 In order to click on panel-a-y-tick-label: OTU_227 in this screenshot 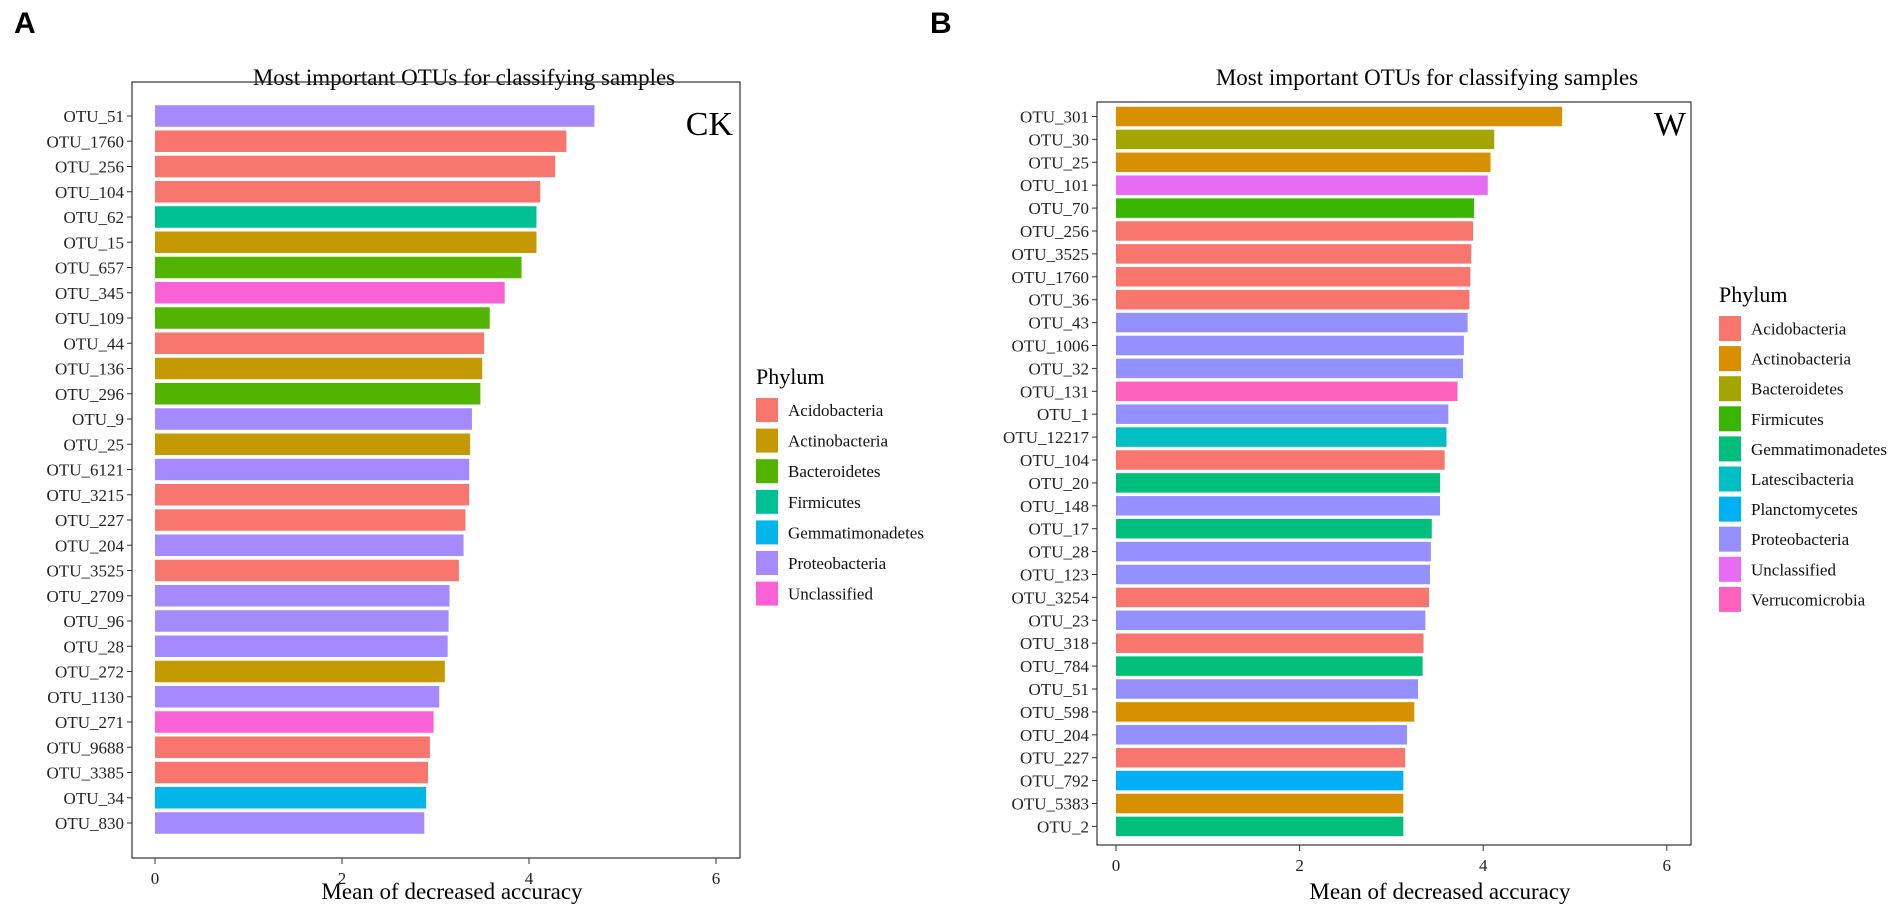, I will do `click(89, 520)`.